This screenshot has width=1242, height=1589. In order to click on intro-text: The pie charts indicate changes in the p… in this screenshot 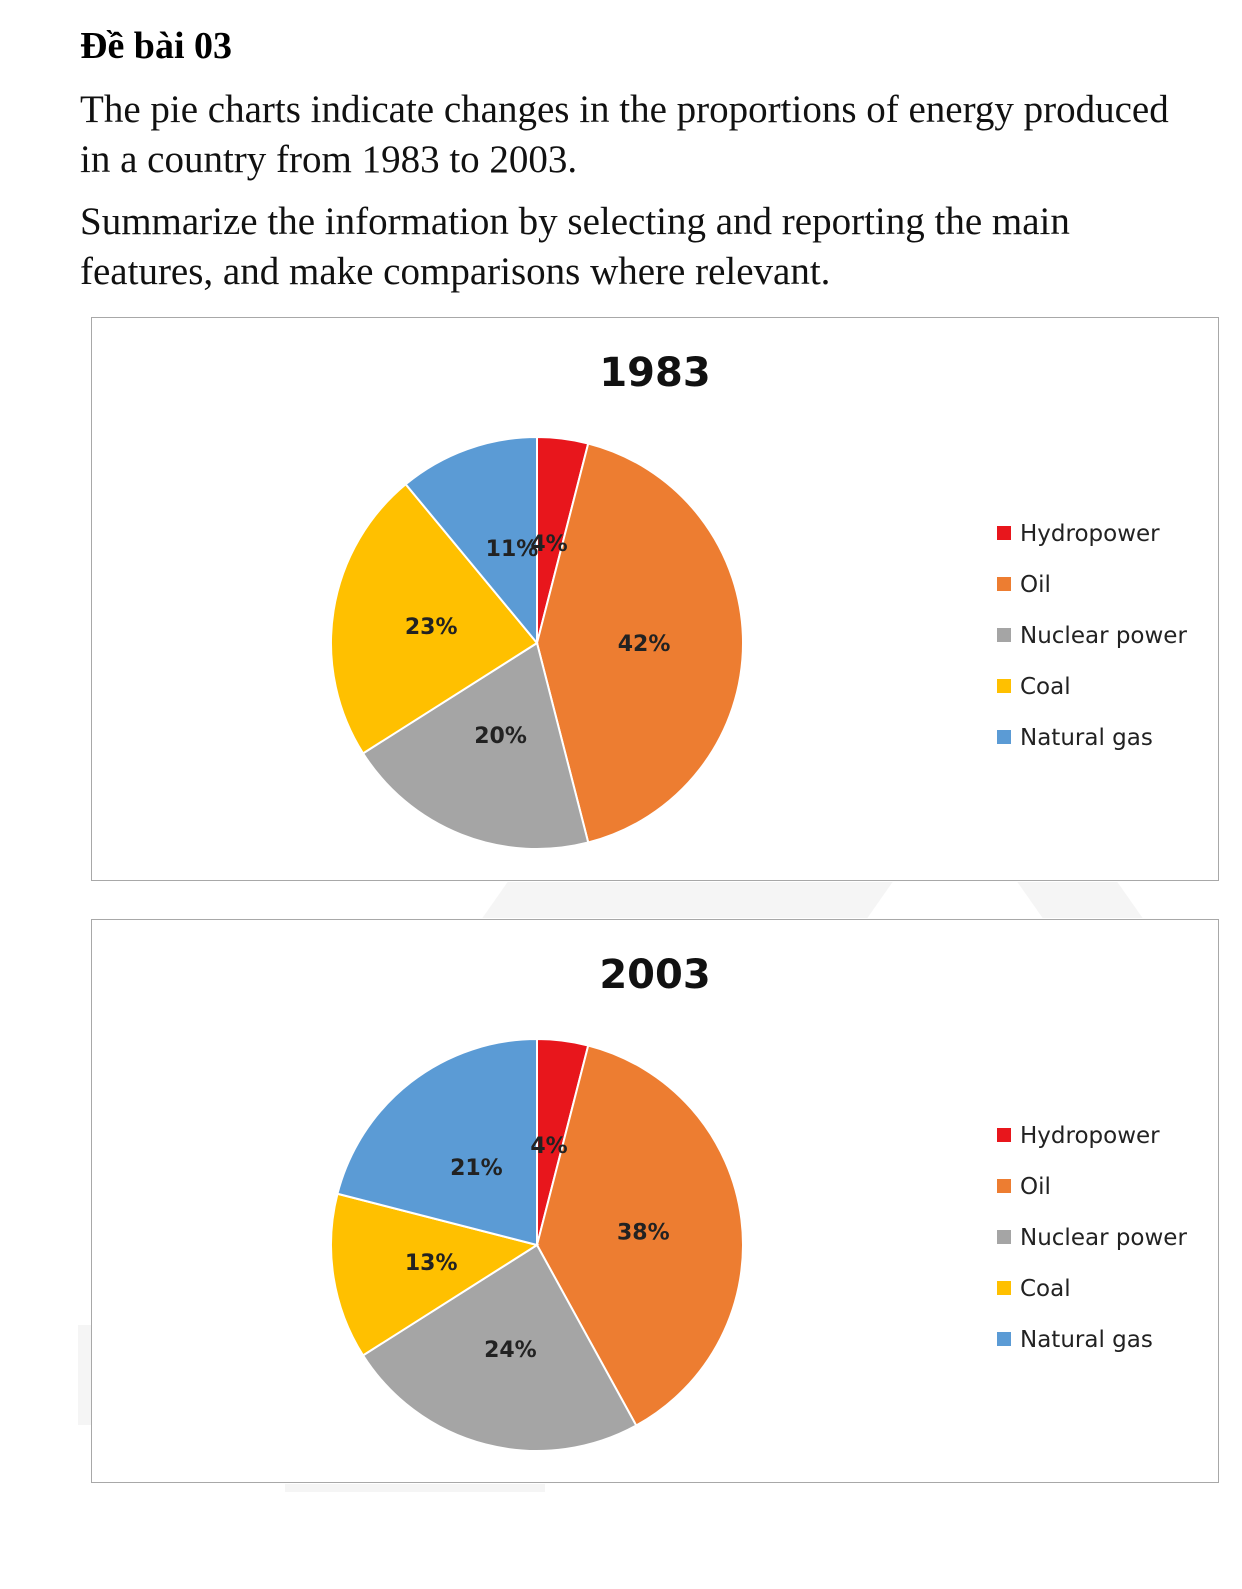, I will do `click(624, 134)`.